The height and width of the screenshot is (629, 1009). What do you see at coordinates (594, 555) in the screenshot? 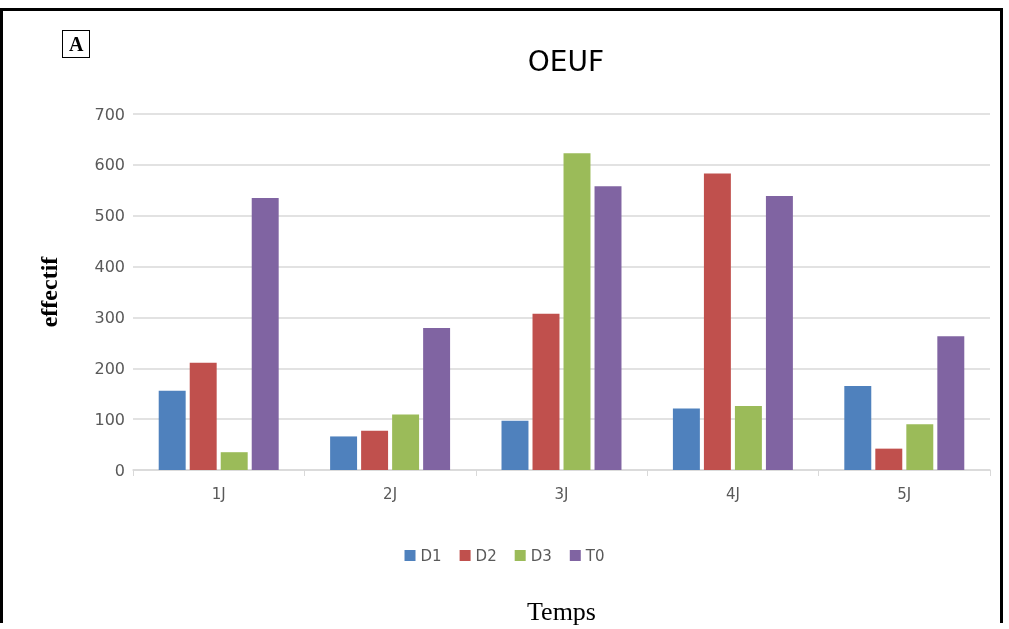
I see `legend-label: T0` at bounding box center [594, 555].